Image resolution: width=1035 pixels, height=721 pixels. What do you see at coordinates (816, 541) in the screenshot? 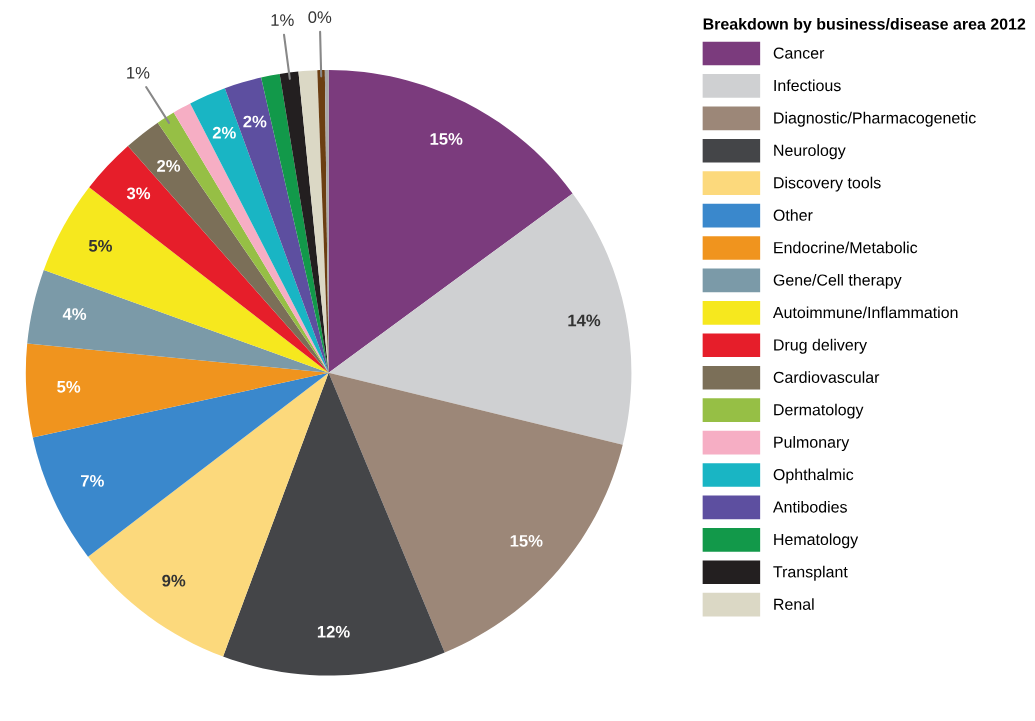
I see `legend-label: Hematology` at bounding box center [816, 541].